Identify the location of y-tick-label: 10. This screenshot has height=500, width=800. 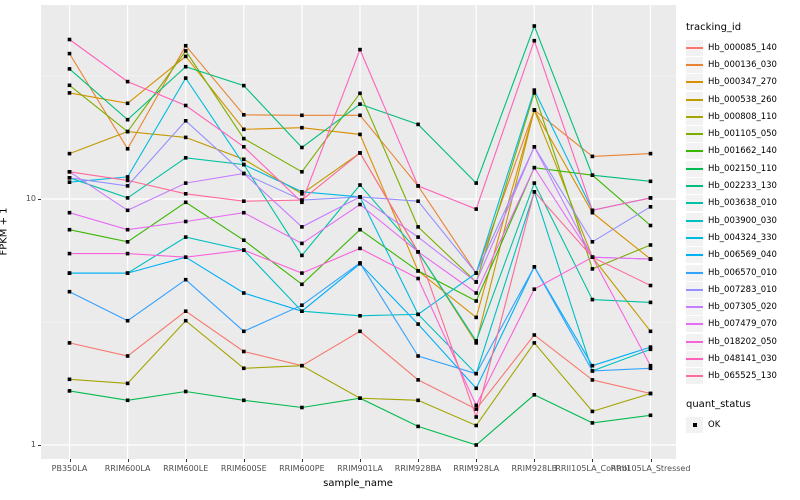
(30, 198).